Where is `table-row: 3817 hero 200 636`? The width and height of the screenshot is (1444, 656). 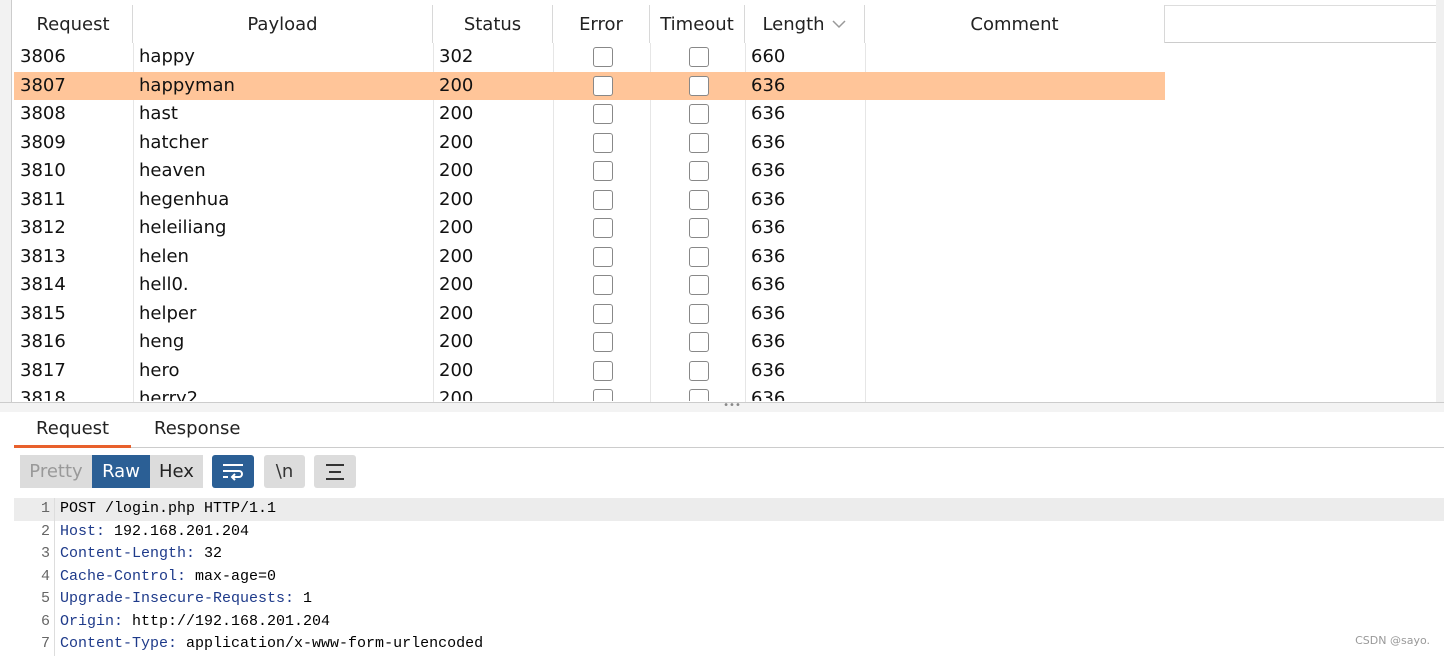
table-row: 3817 hero 200 636 is located at coordinates (589, 371).